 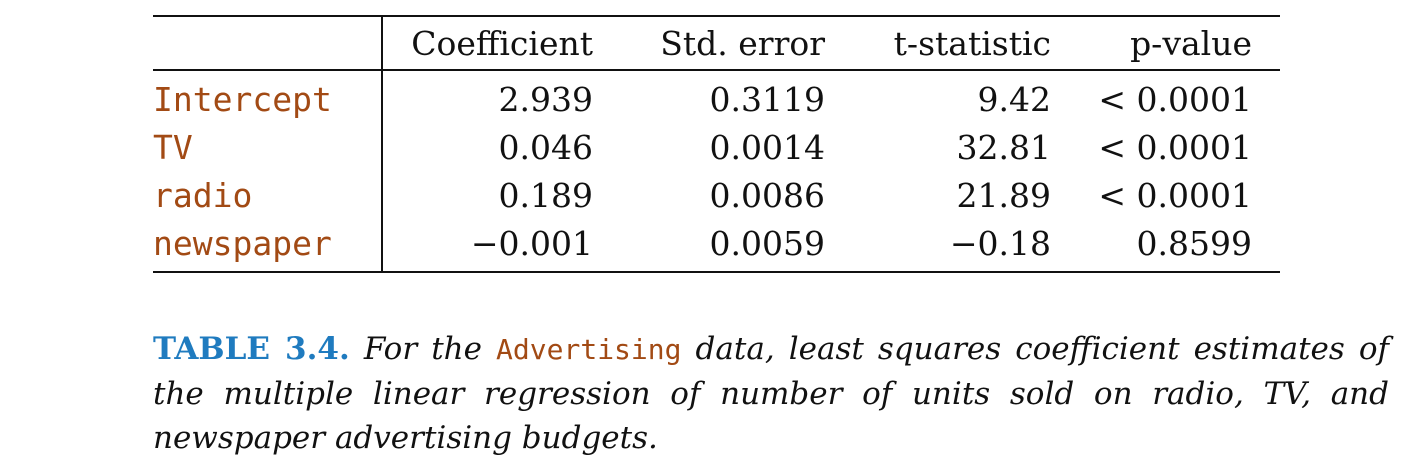 What do you see at coordinates (268, 96) in the screenshot?
I see `row-variable: Intercept` at bounding box center [268, 96].